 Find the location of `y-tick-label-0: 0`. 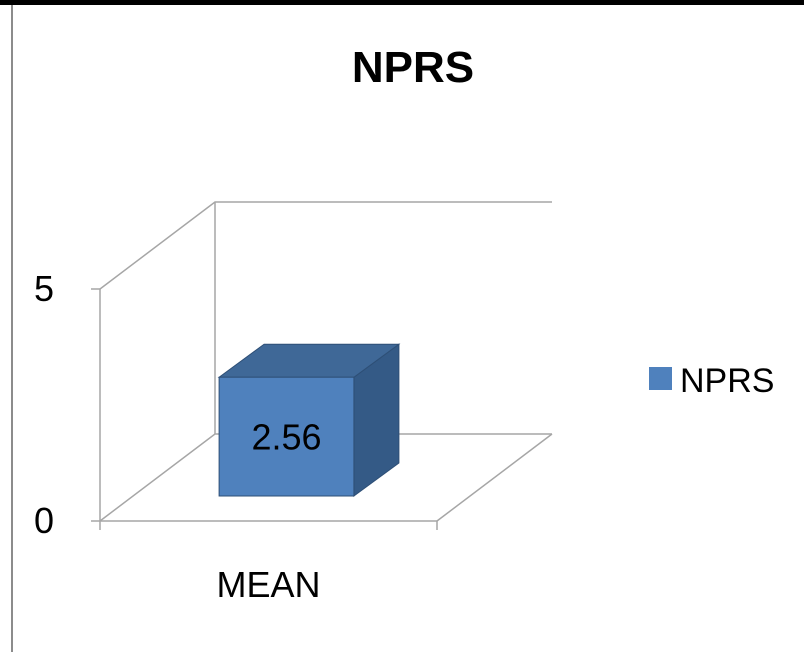

y-tick-label-0: 0 is located at coordinates (44, 520).